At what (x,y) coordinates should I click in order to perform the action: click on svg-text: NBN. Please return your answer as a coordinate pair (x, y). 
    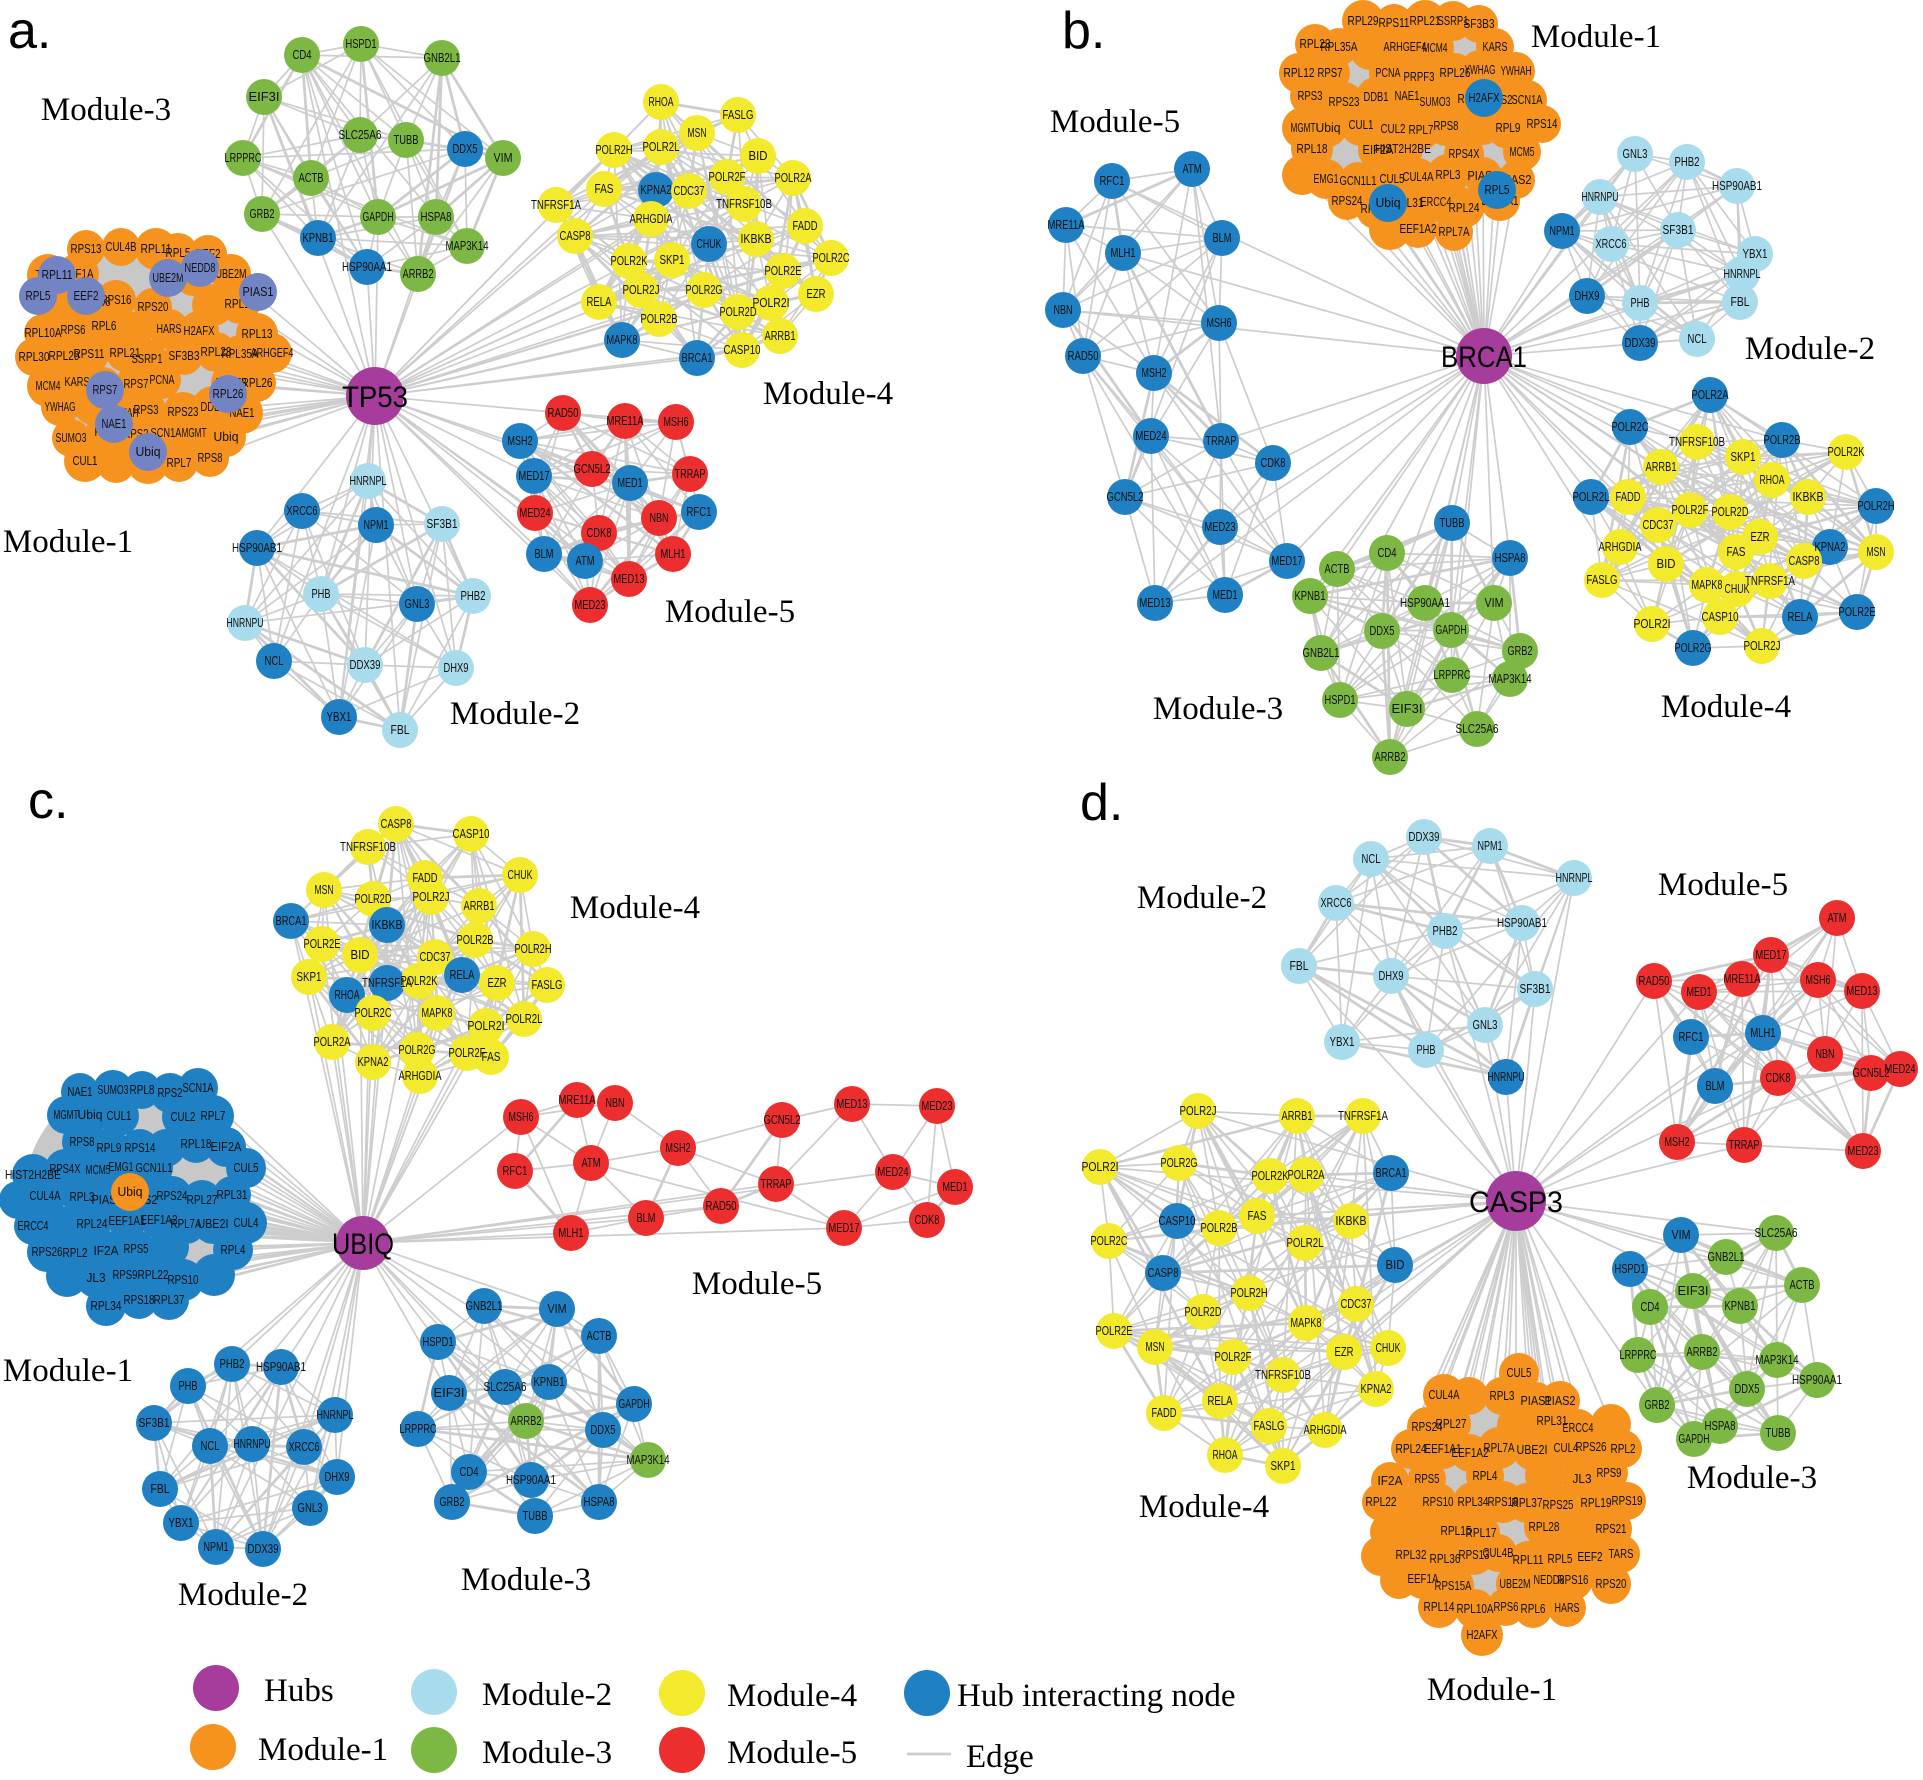
    Looking at the image, I should click on (615, 1103).